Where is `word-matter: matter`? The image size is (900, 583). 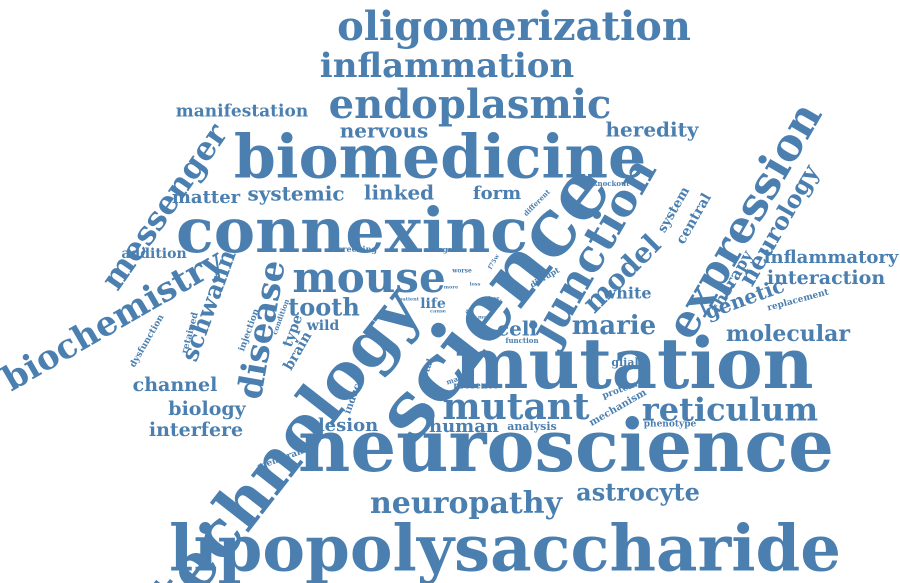 word-matter: matter is located at coordinates (206, 197).